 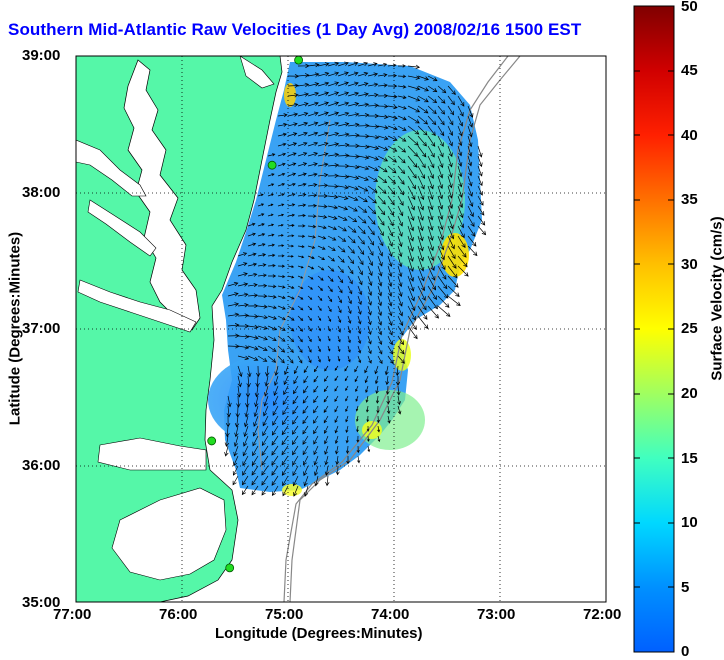 What do you see at coordinates (689, 135) in the screenshot?
I see `colorbar-tick-label: 40` at bounding box center [689, 135].